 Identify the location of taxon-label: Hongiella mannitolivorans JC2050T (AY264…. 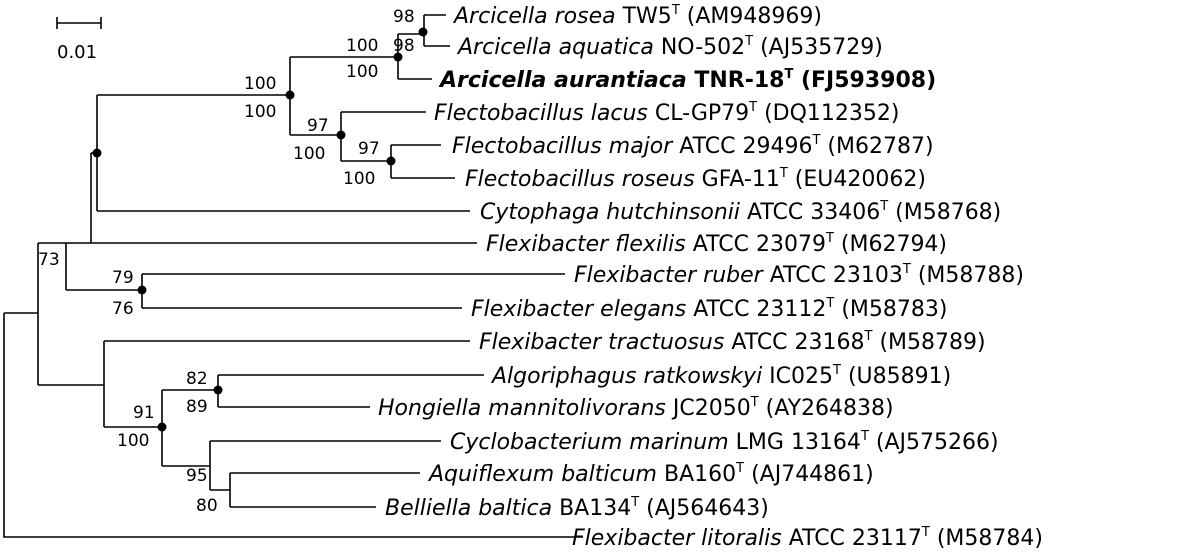
(636, 408).